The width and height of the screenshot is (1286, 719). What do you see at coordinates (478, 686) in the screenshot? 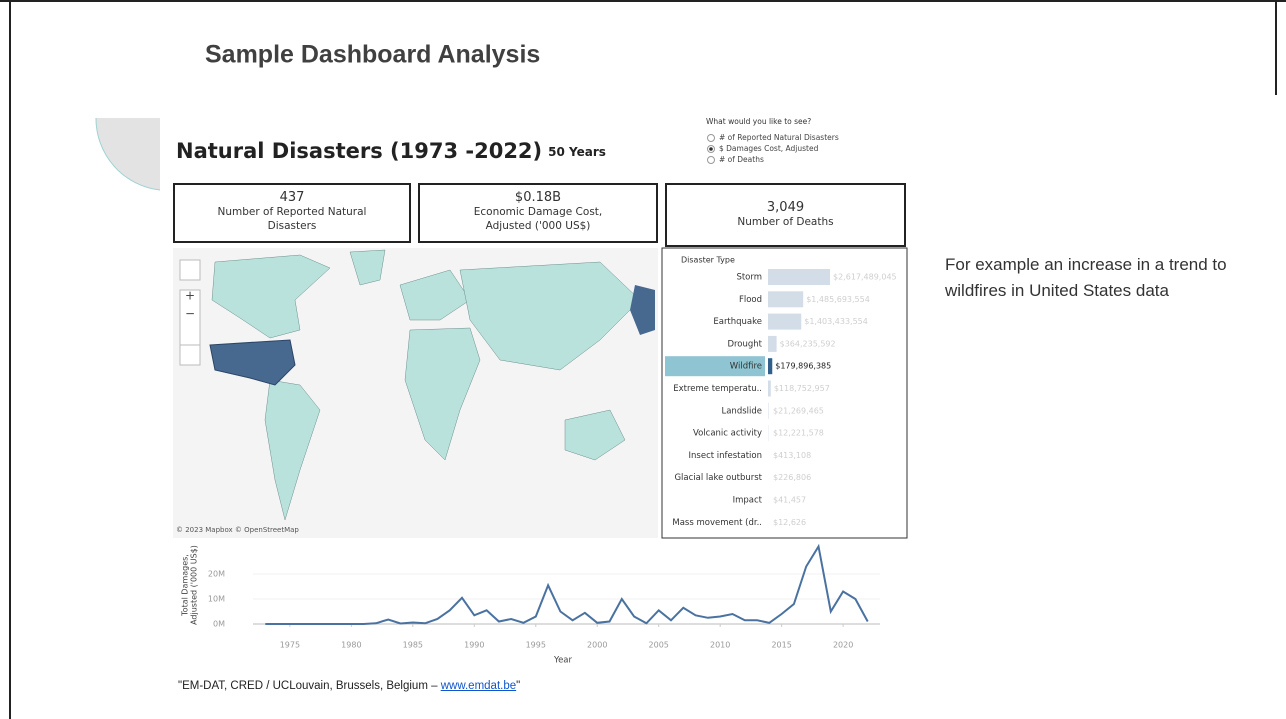
I see `source-link: www.emdat.be` at bounding box center [478, 686].